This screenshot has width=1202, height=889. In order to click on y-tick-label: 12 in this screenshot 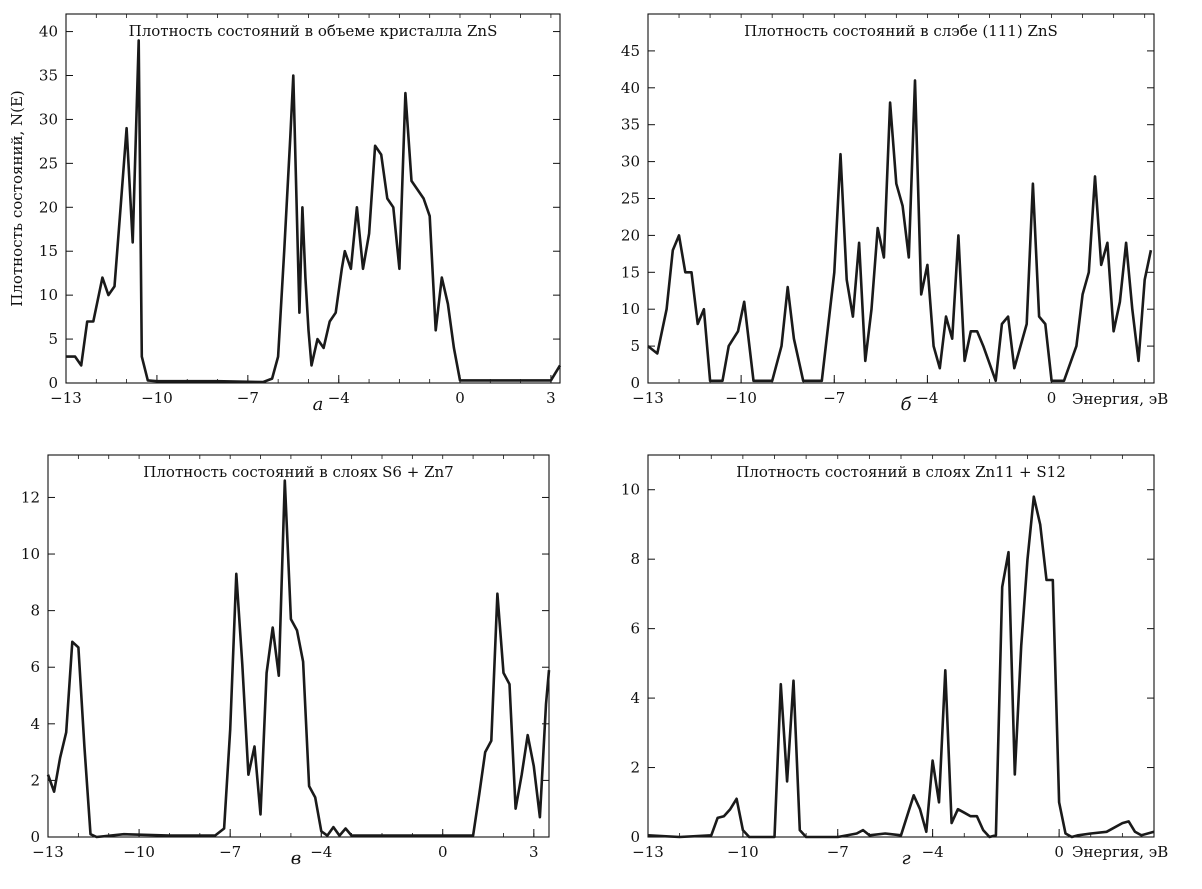, I will do `click(30, 497)`.